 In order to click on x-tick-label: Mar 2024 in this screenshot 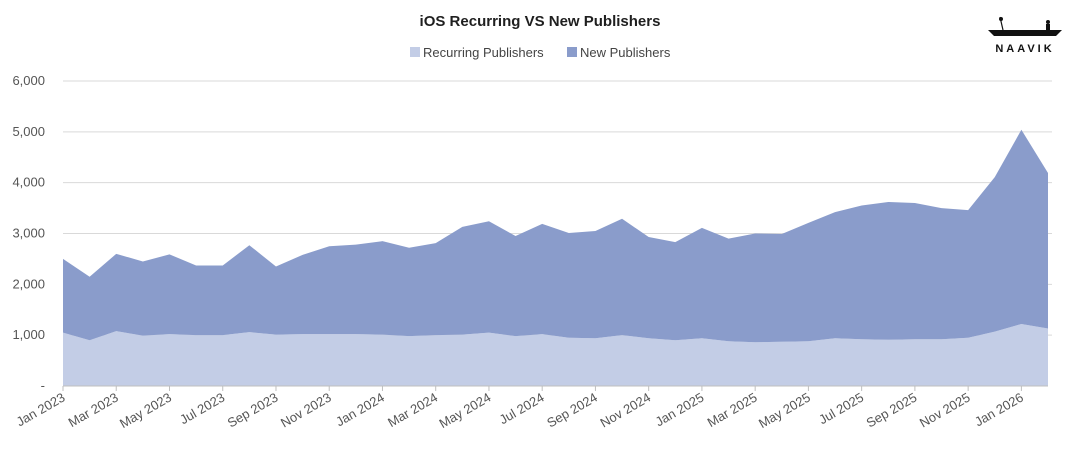, I will do `click(412, 410)`.